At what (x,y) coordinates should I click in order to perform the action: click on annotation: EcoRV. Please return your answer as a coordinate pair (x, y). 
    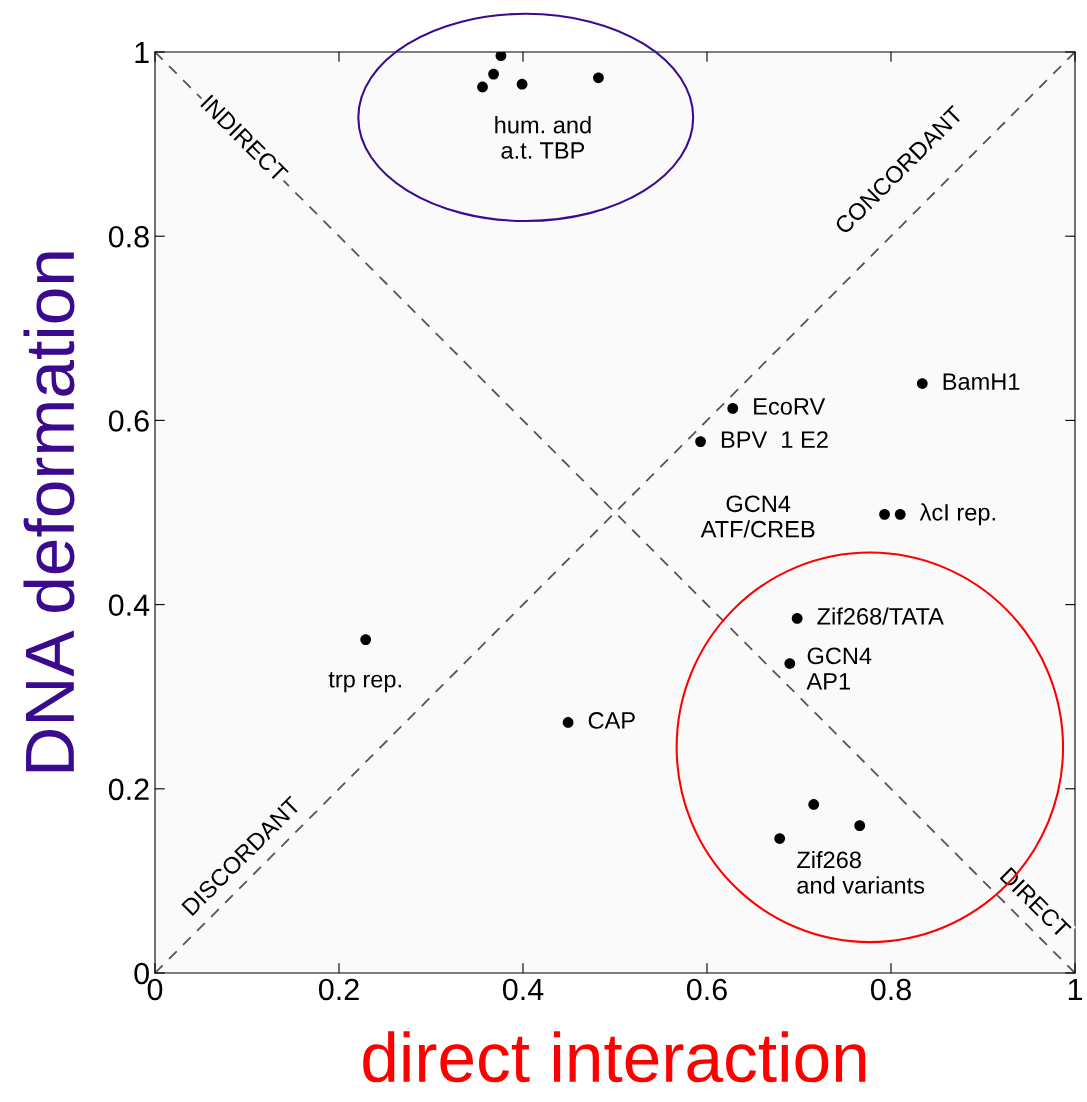
    Looking at the image, I should click on (790, 406).